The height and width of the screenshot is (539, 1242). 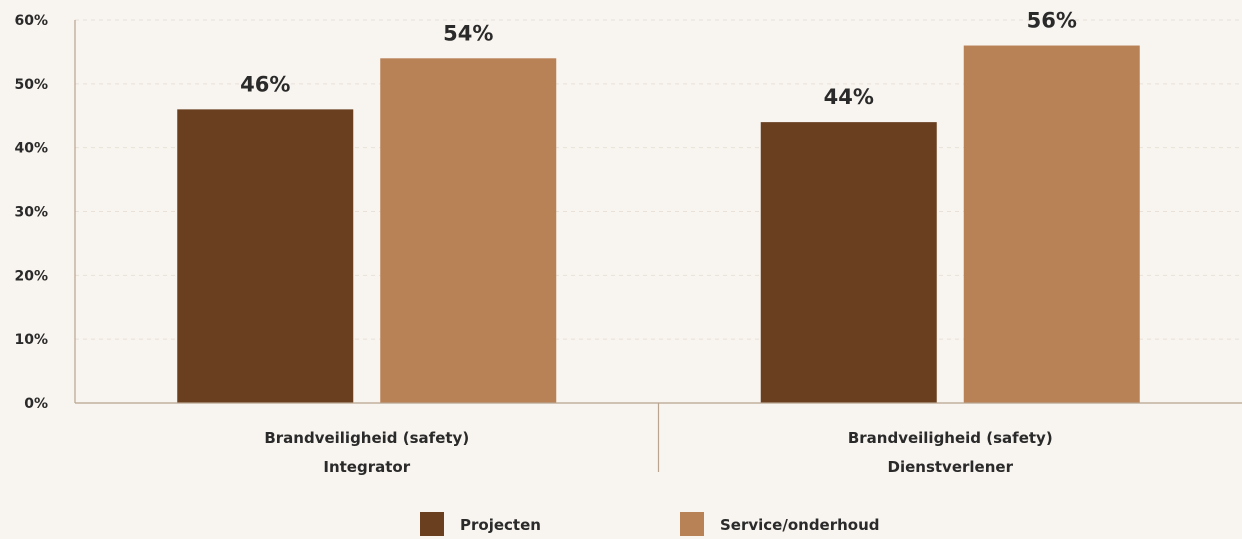 What do you see at coordinates (500, 525) in the screenshot?
I see `legend-label: Projecten` at bounding box center [500, 525].